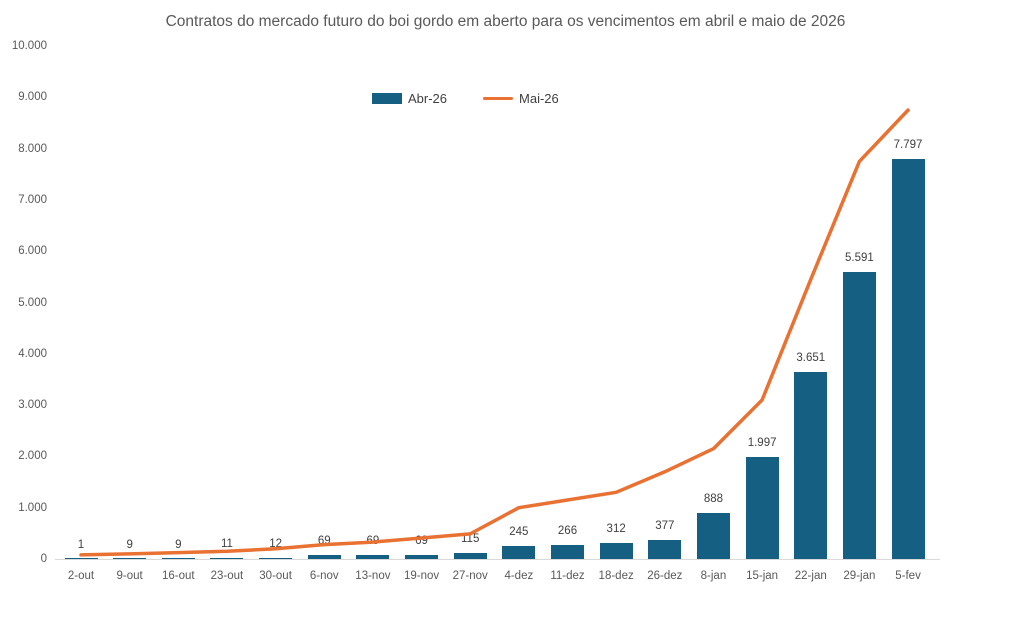  I want to click on bar-value-label: 245, so click(519, 532).